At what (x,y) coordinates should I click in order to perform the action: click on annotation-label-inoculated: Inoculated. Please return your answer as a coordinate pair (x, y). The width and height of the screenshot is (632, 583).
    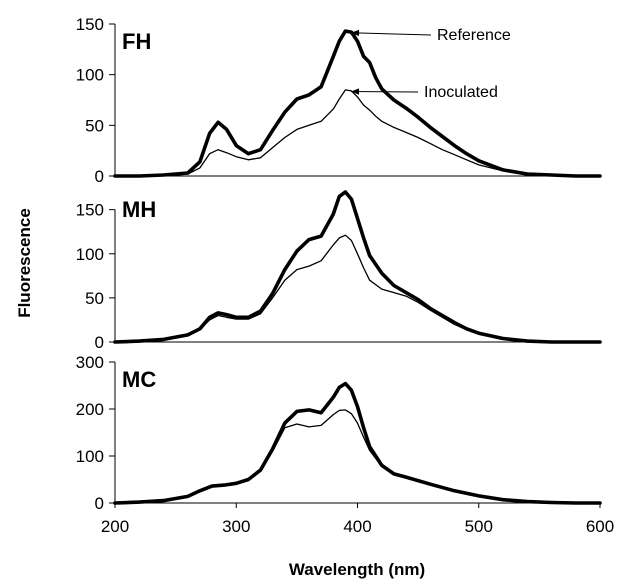
    Looking at the image, I should click on (461, 92).